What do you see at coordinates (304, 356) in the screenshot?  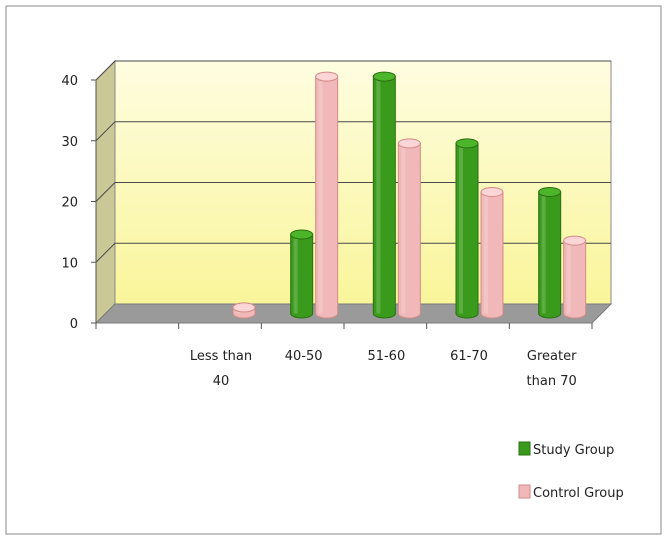 I see `x-tick-label: 40-50` at bounding box center [304, 356].